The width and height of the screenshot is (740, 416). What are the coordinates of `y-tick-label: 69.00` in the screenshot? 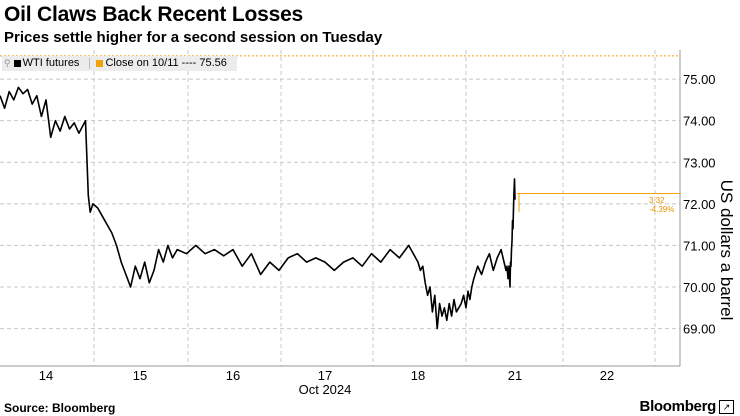 It's located at (699, 329).